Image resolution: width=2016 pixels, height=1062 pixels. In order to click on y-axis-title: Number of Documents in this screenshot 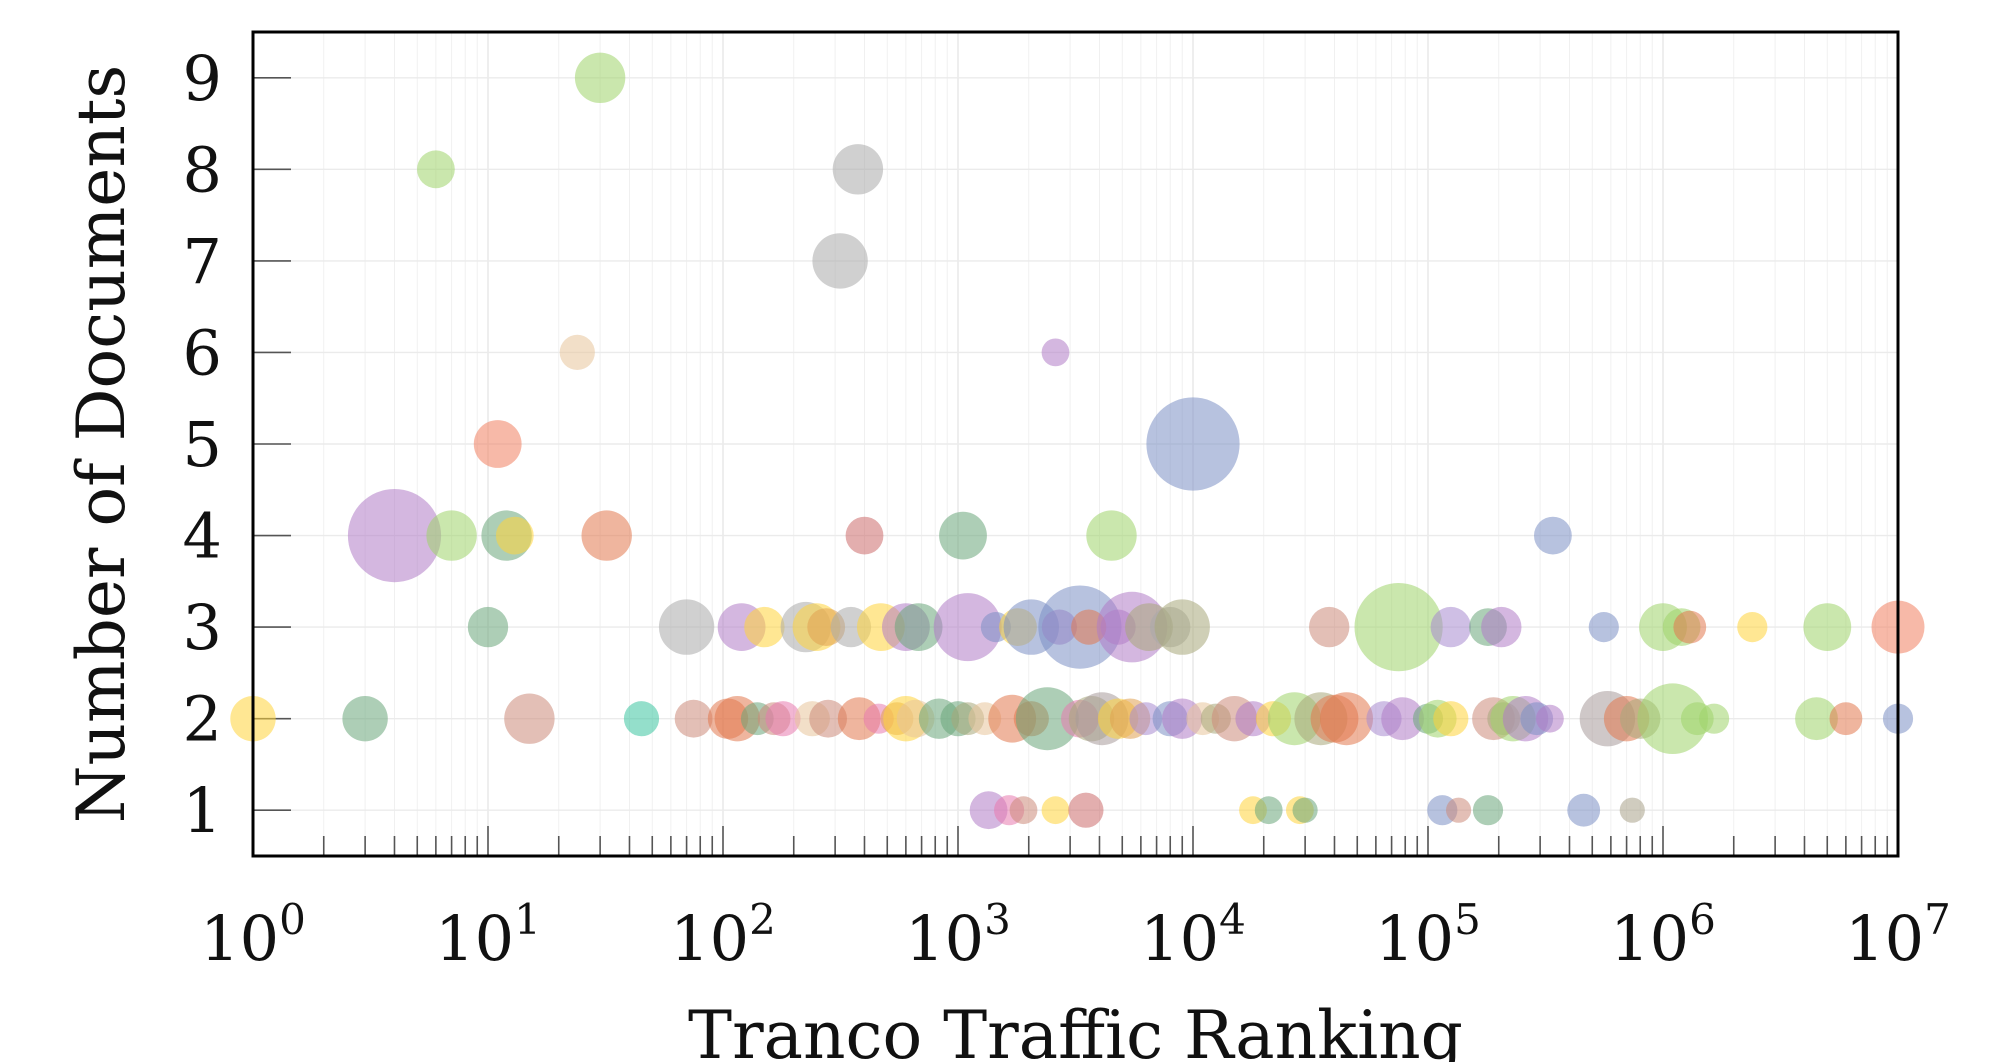, I will do `click(101, 444)`.